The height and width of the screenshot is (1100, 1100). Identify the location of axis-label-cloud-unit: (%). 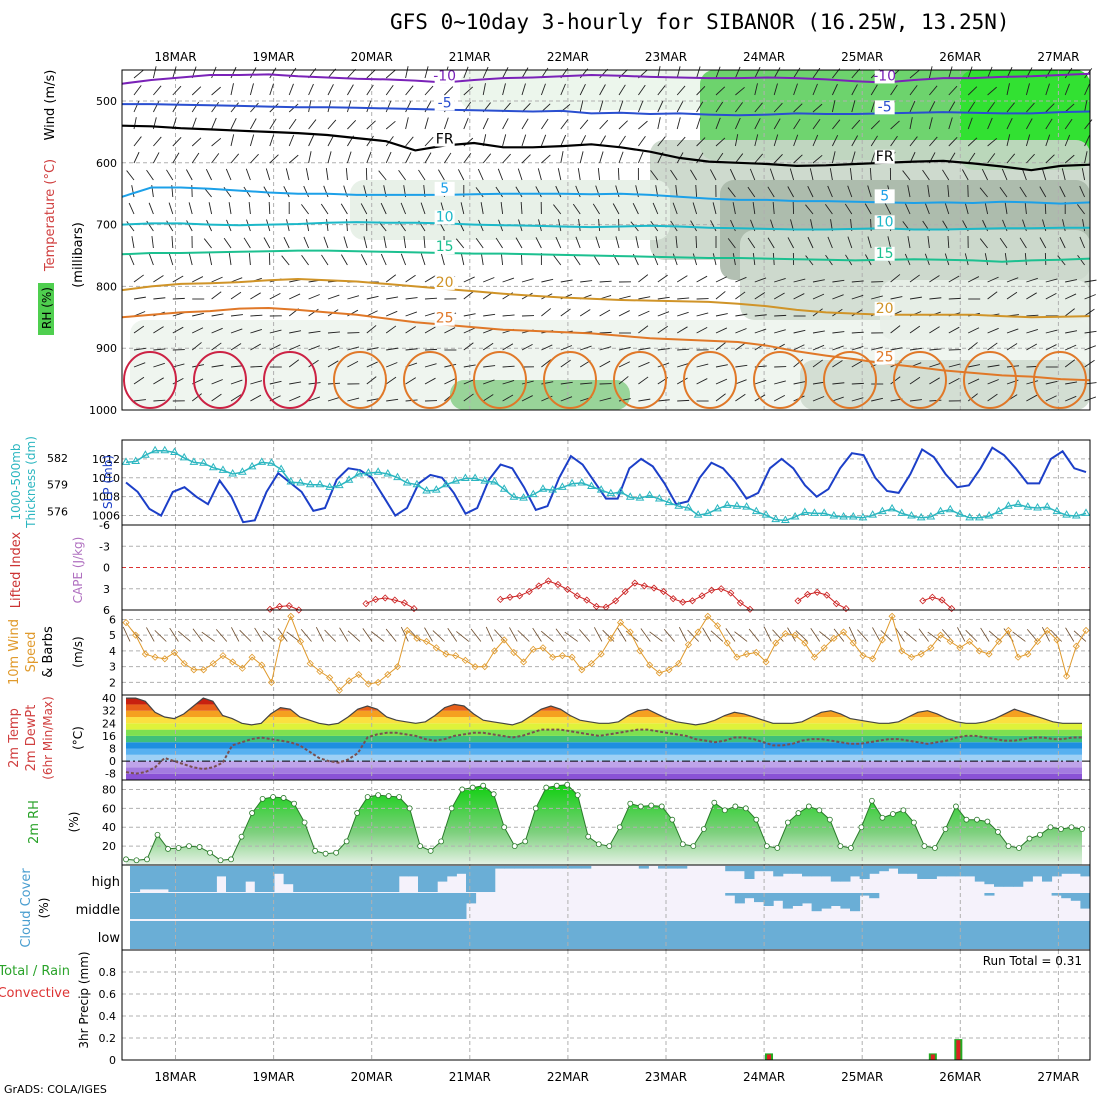
(44, 908).